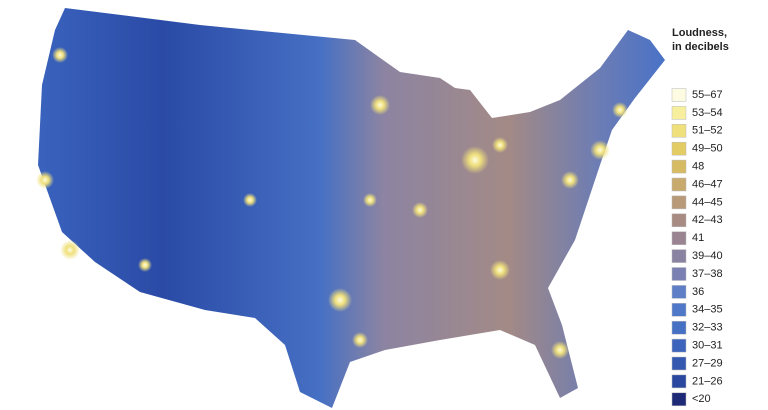 The height and width of the screenshot is (410, 768). What do you see at coordinates (700, 47) in the screenshot?
I see `legend-title: in decibels` at bounding box center [700, 47].